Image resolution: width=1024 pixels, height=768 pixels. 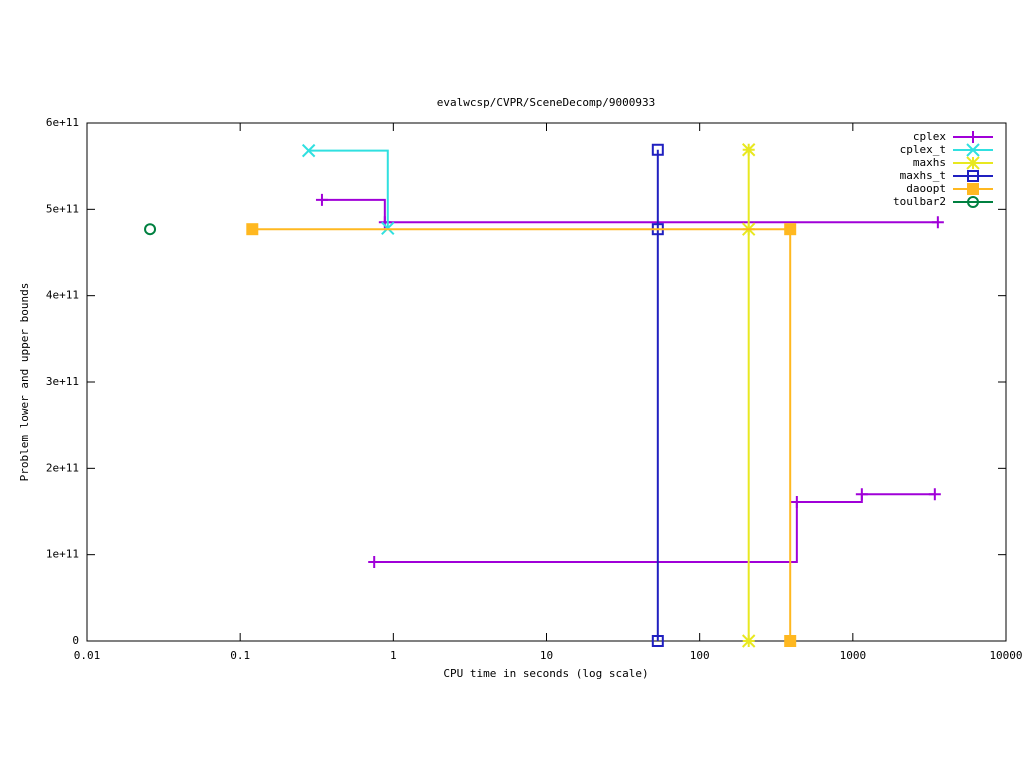 I want to click on y-tick-label: 6e+11, so click(x=62, y=122).